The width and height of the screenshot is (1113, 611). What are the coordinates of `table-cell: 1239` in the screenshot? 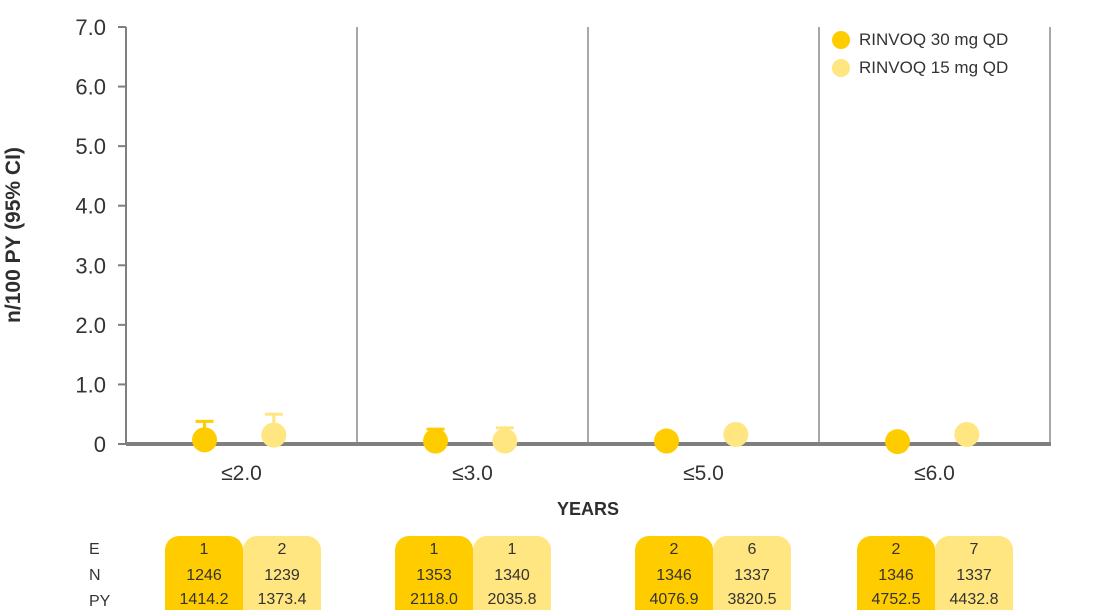 It's located at (282, 575).